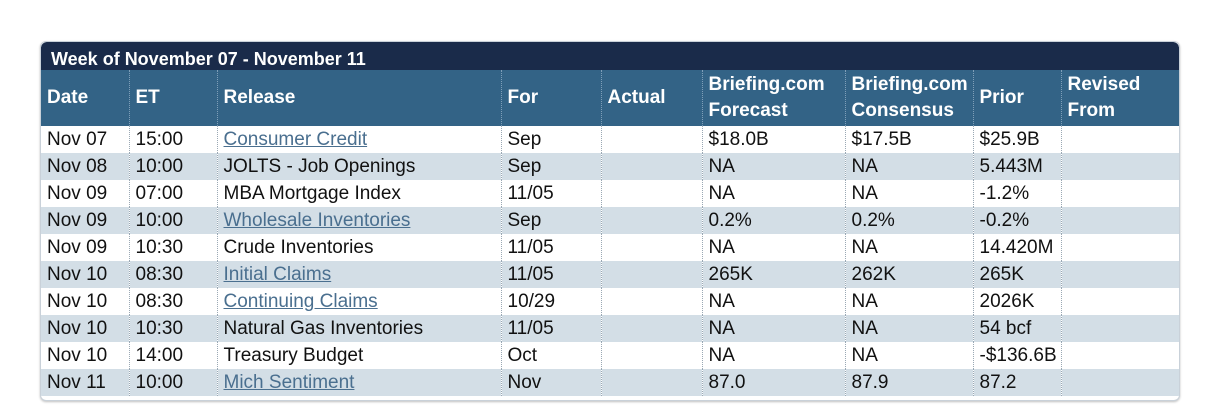  I want to click on cell-consensus: $17.5B, so click(908, 139).